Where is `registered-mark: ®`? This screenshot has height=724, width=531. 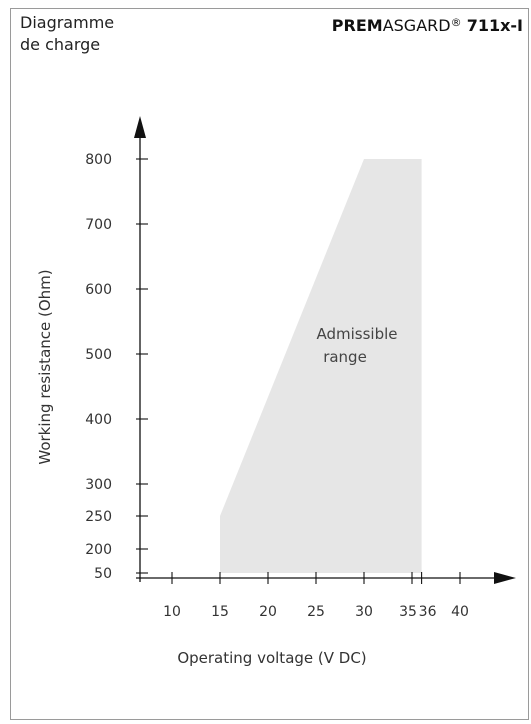 registered-mark: ® is located at coordinates (456, 22).